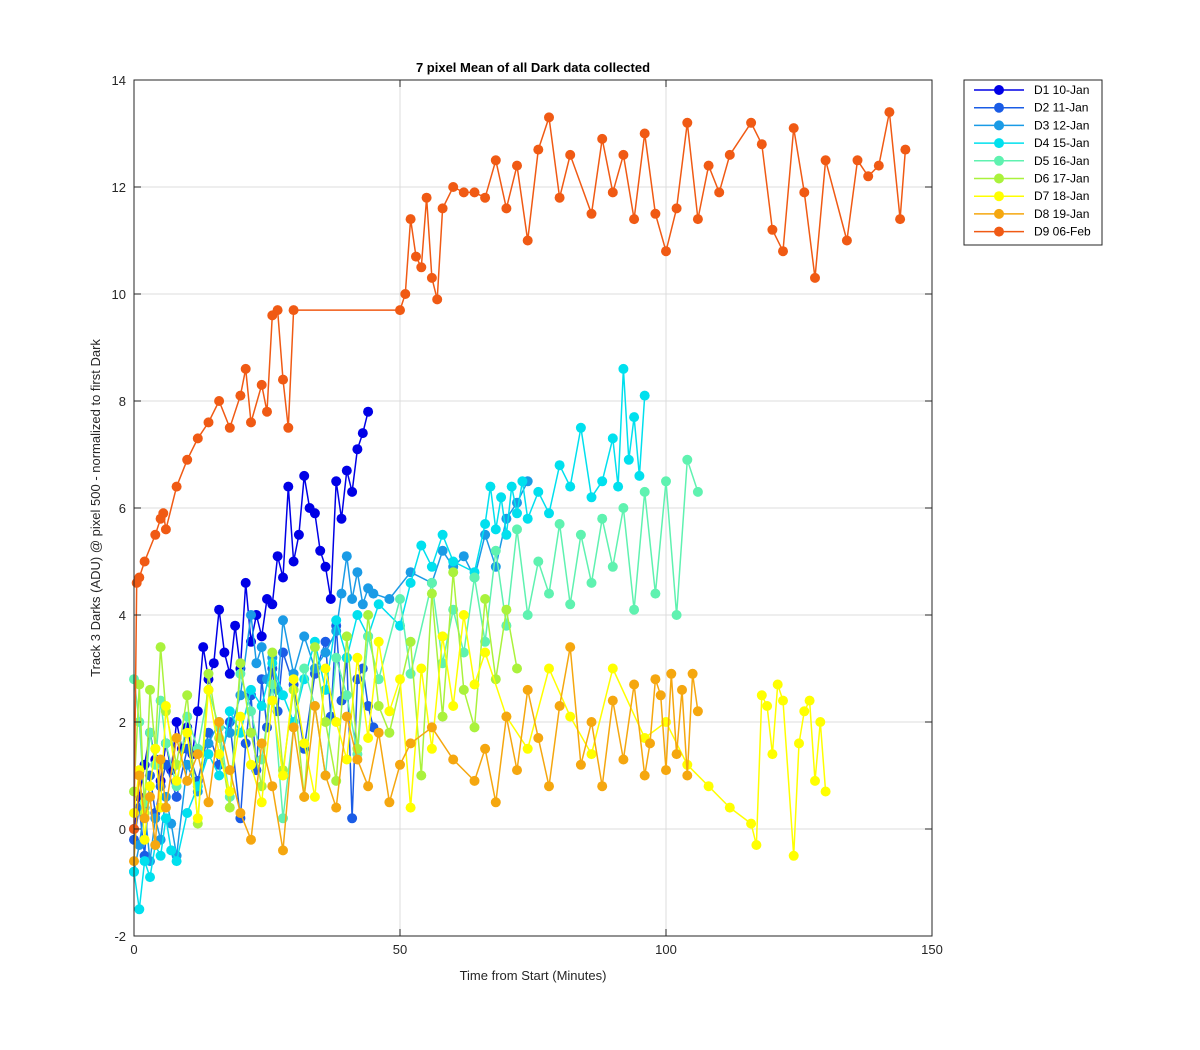 The height and width of the screenshot is (1050, 1200). I want to click on legend-label: D1 10-Jan, so click(1061, 90).